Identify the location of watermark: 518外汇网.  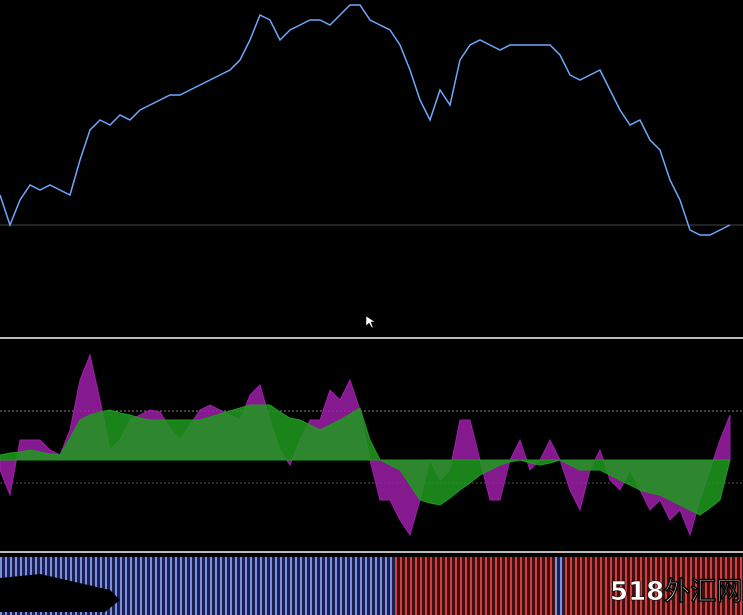
(676, 592).